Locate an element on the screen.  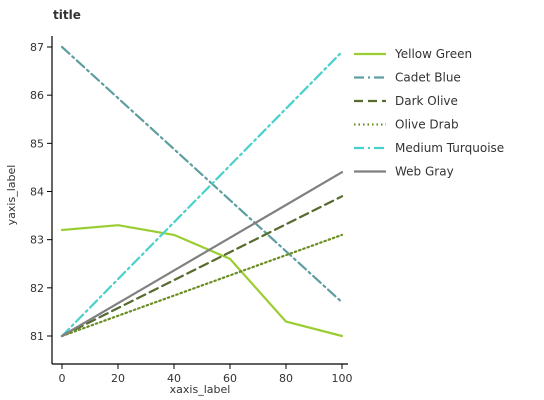
chart-title: title is located at coordinates (67, 15).